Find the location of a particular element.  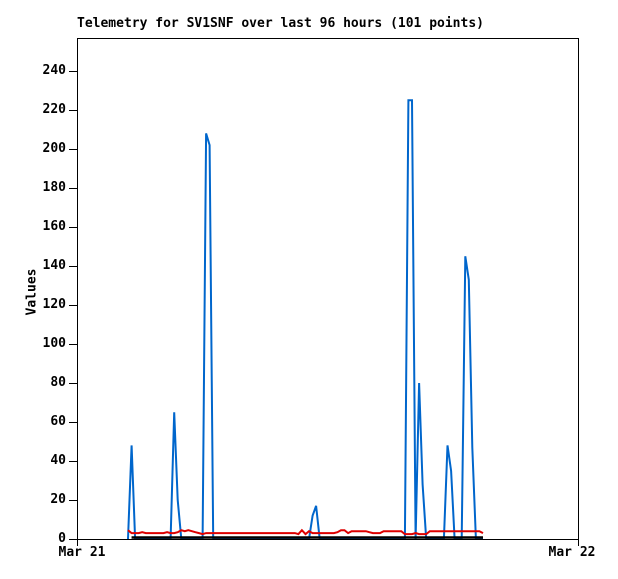

y-tick-label: 120 is located at coordinates (54, 304).